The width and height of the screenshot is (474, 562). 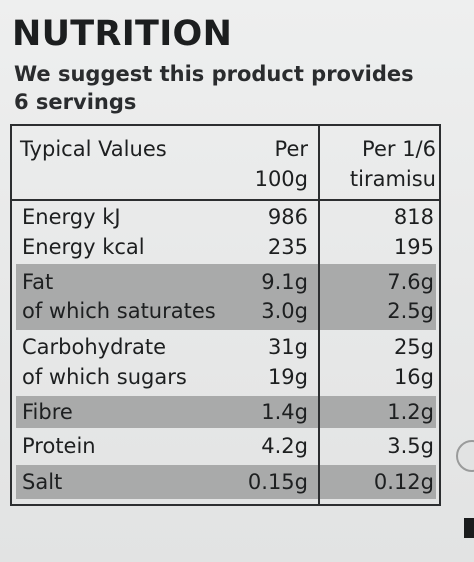 I want to click on row-value-energy-kj-perserve: 818, so click(x=413, y=217).